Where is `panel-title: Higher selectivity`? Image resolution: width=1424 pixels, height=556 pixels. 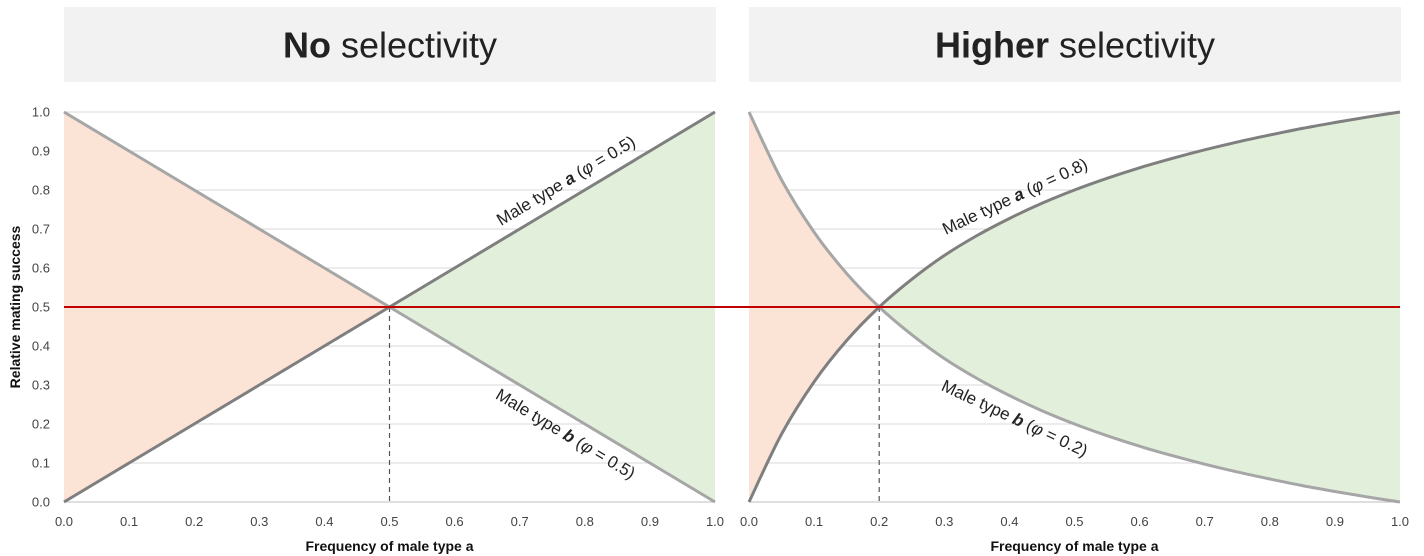 panel-title: Higher selectivity is located at coordinates (1075, 45).